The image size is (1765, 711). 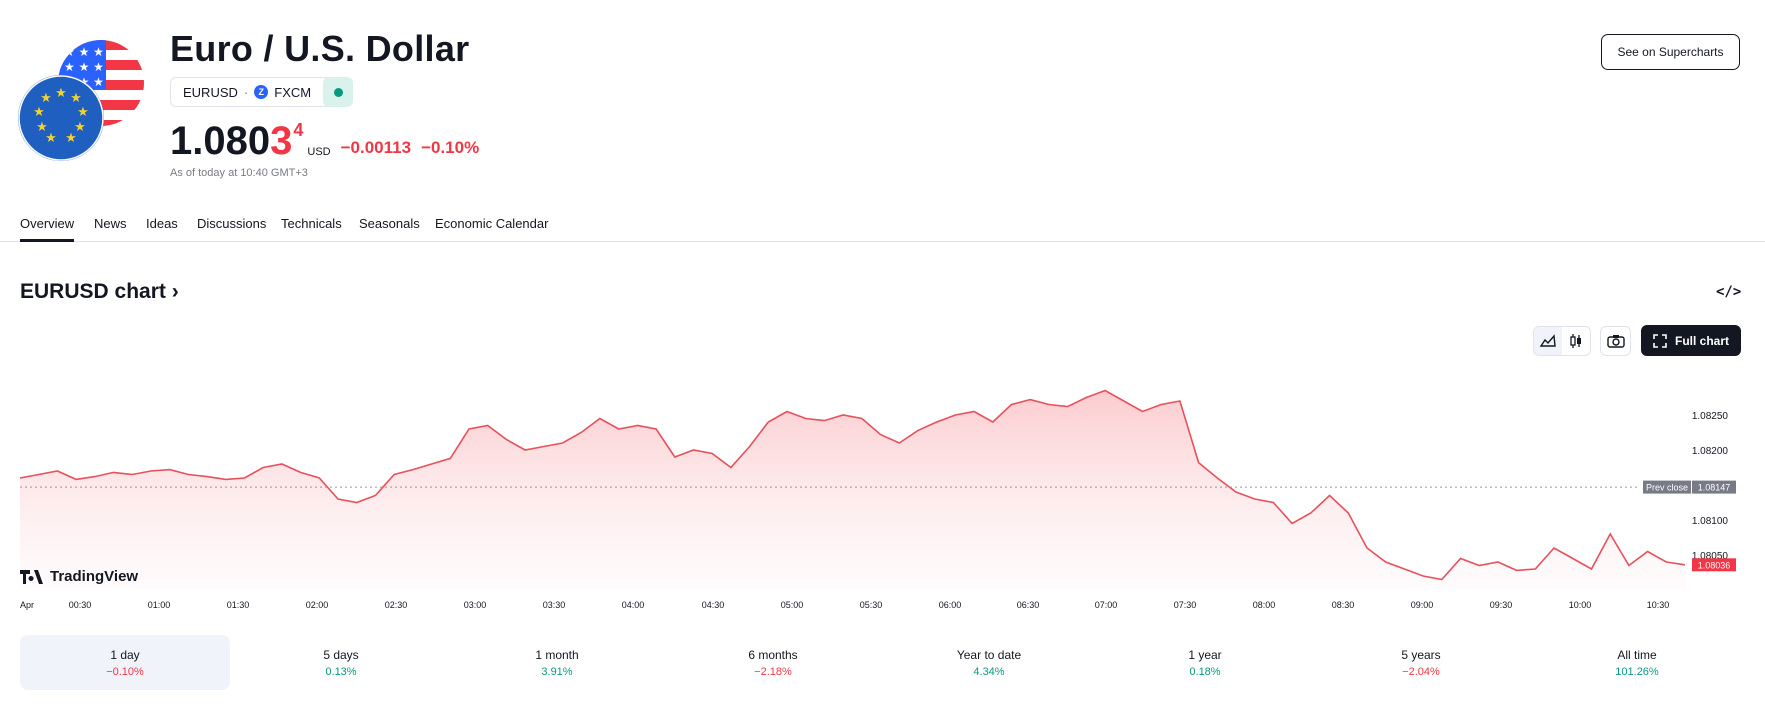 I want to click on x-tick-label: 04:00, so click(x=633, y=605).